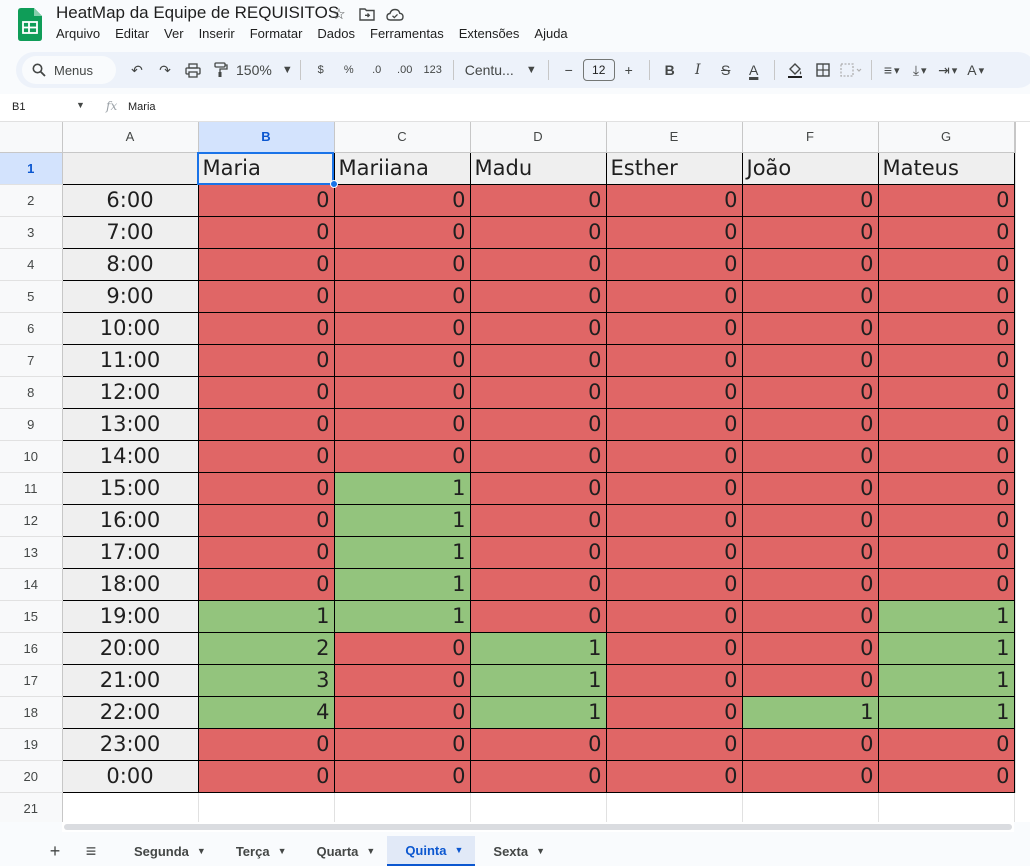 The width and height of the screenshot is (1030, 866). I want to click on header-cell: Mateus, so click(946, 168).